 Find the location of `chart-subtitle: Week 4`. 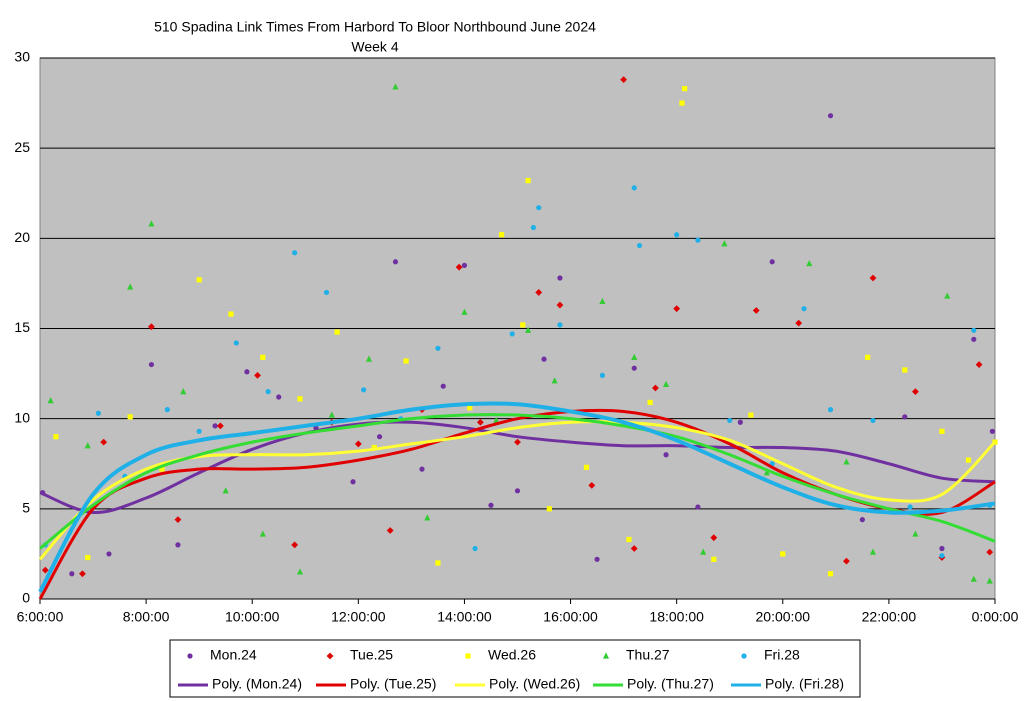

chart-subtitle: Week 4 is located at coordinates (374, 47).